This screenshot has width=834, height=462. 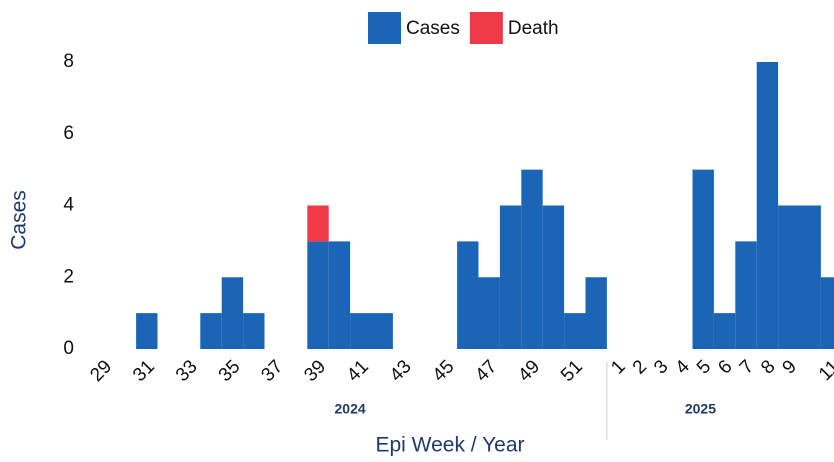 What do you see at coordinates (315, 371) in the screenshot?
I see `x-tick-label: 39` at bounding box center [315, 371].